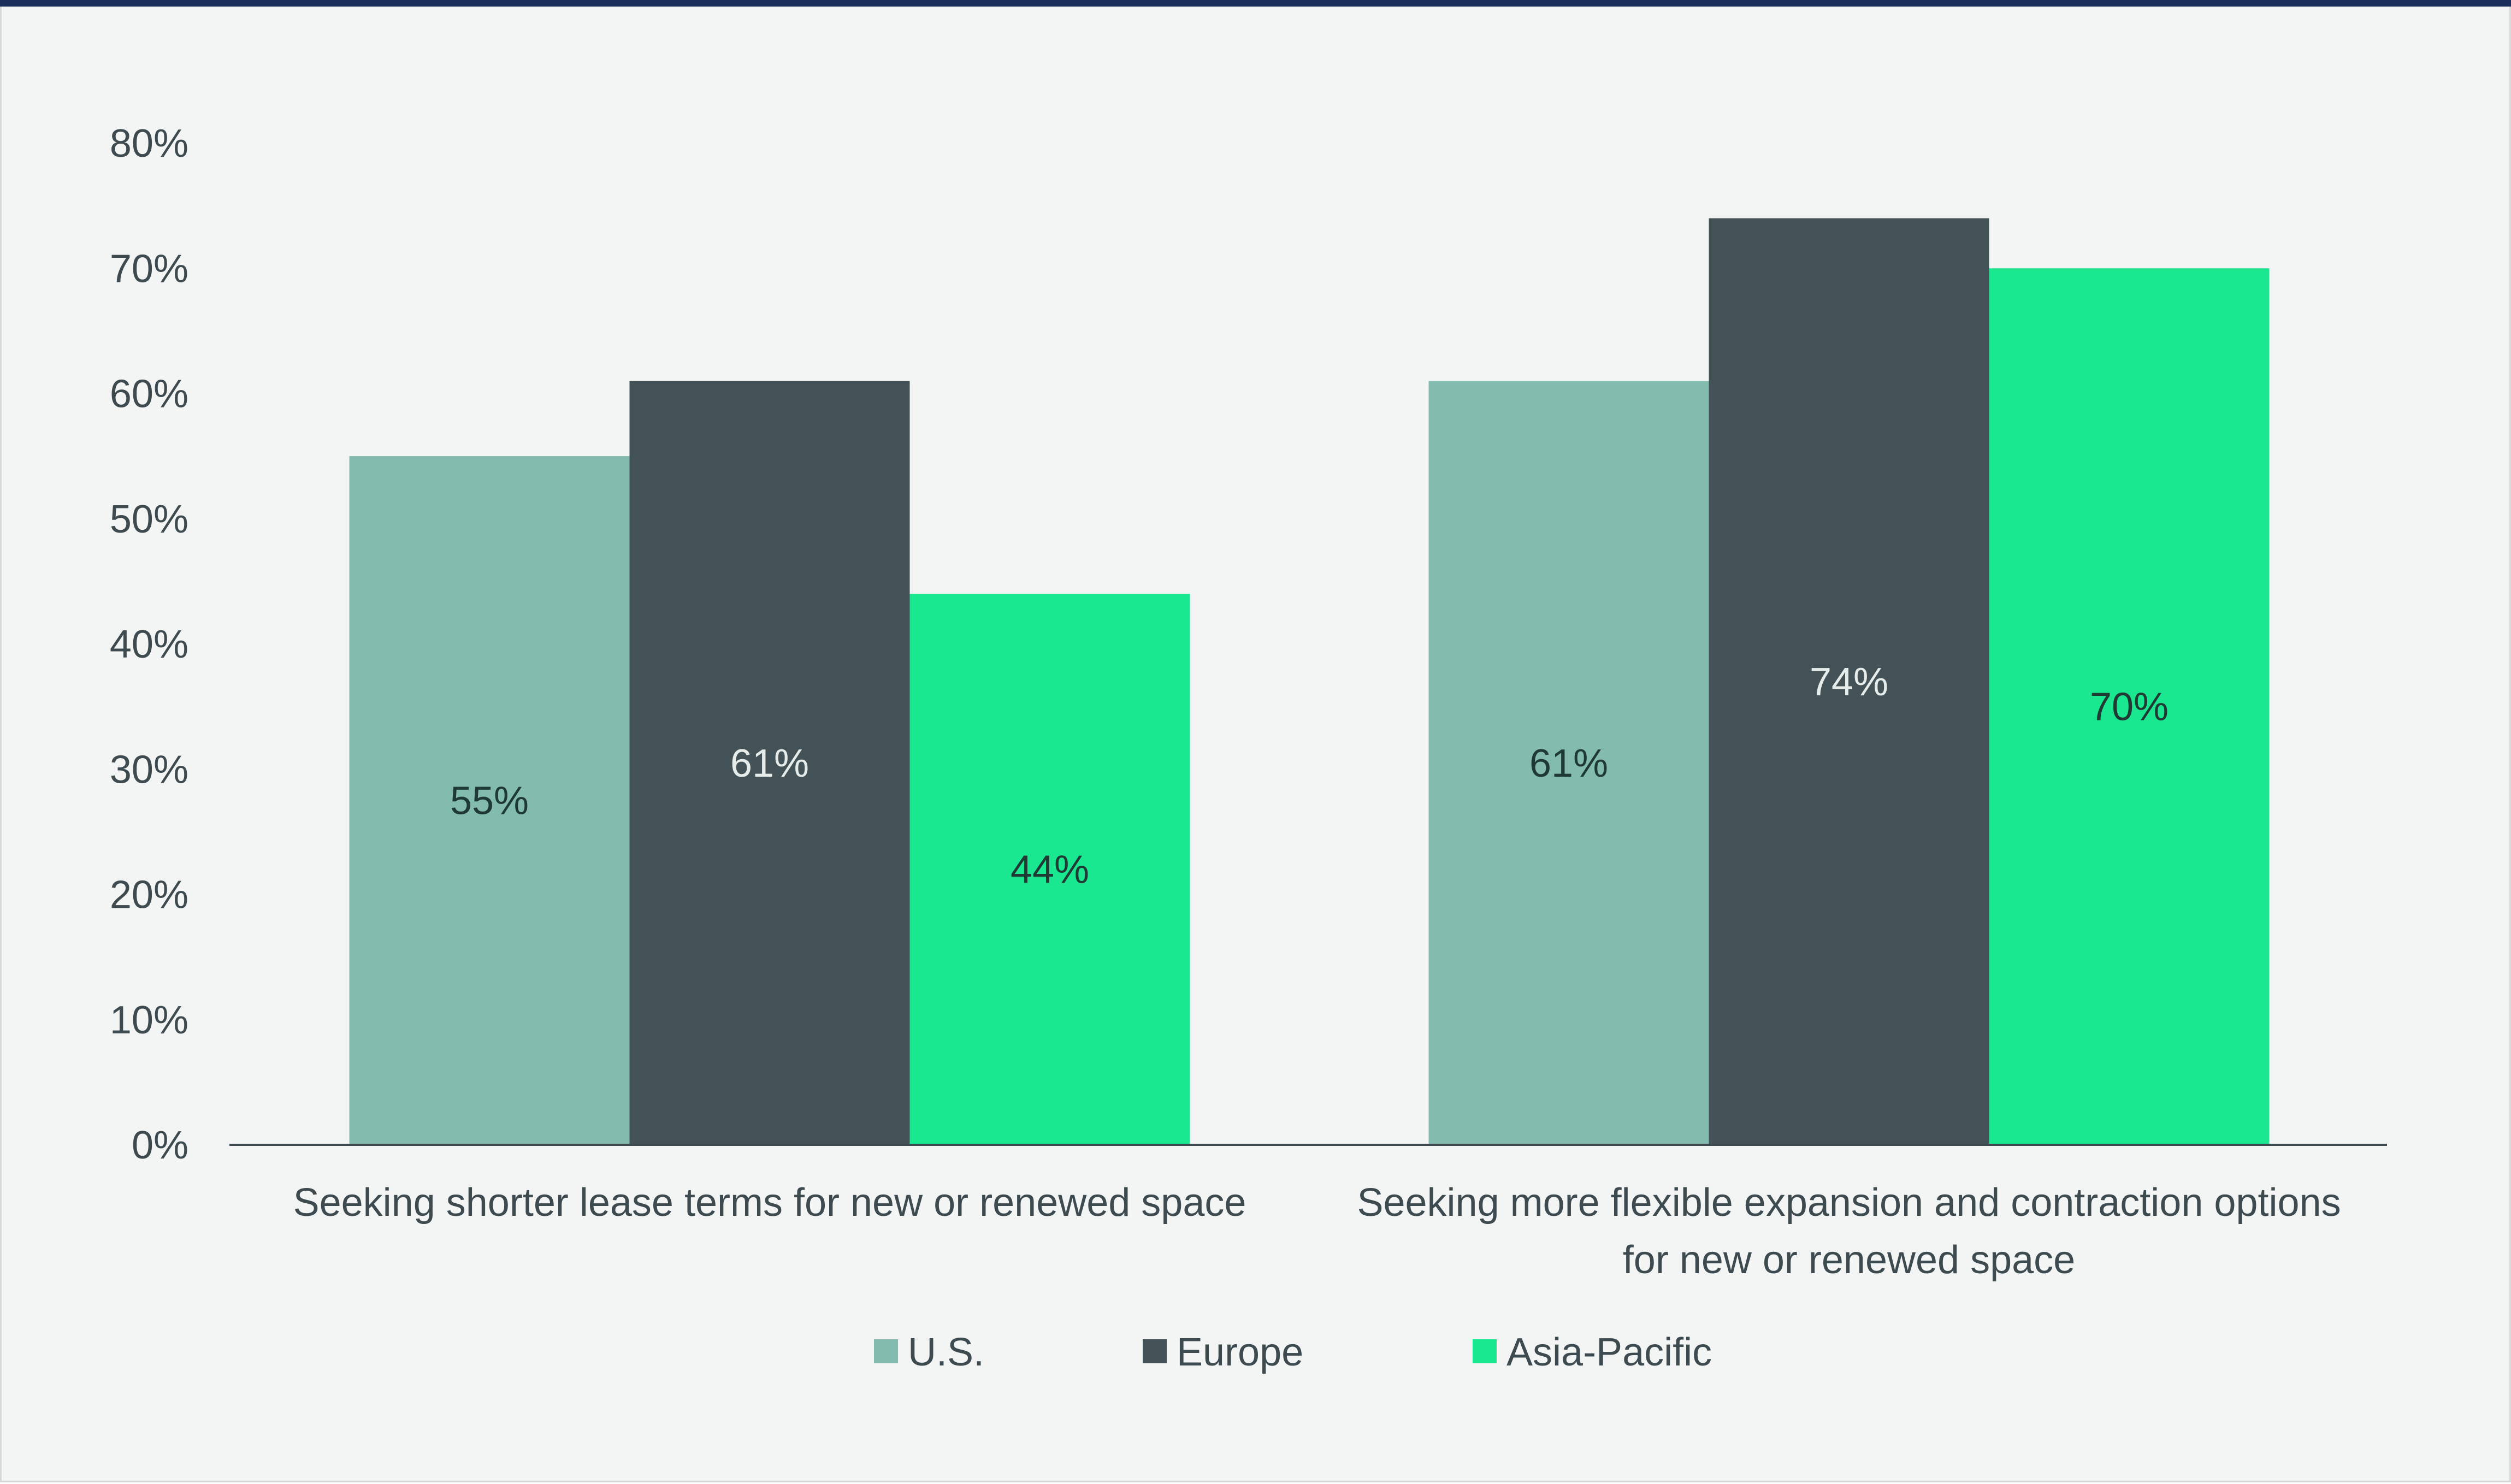  What do you see at coordinates (149, 269) in the screenshot?
I see `y-tick-label: 70%` at bounding box center [149, 269].